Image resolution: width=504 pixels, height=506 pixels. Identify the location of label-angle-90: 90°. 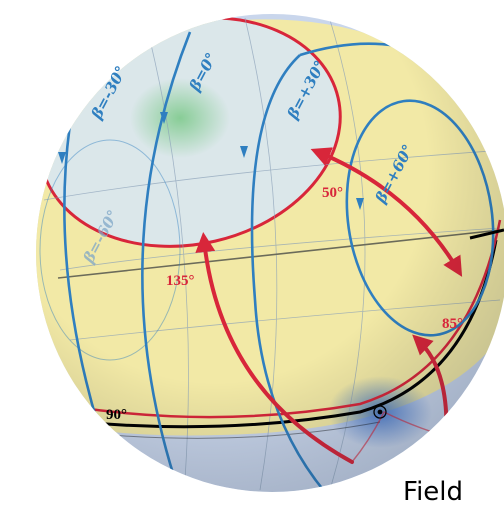
(116, 415).